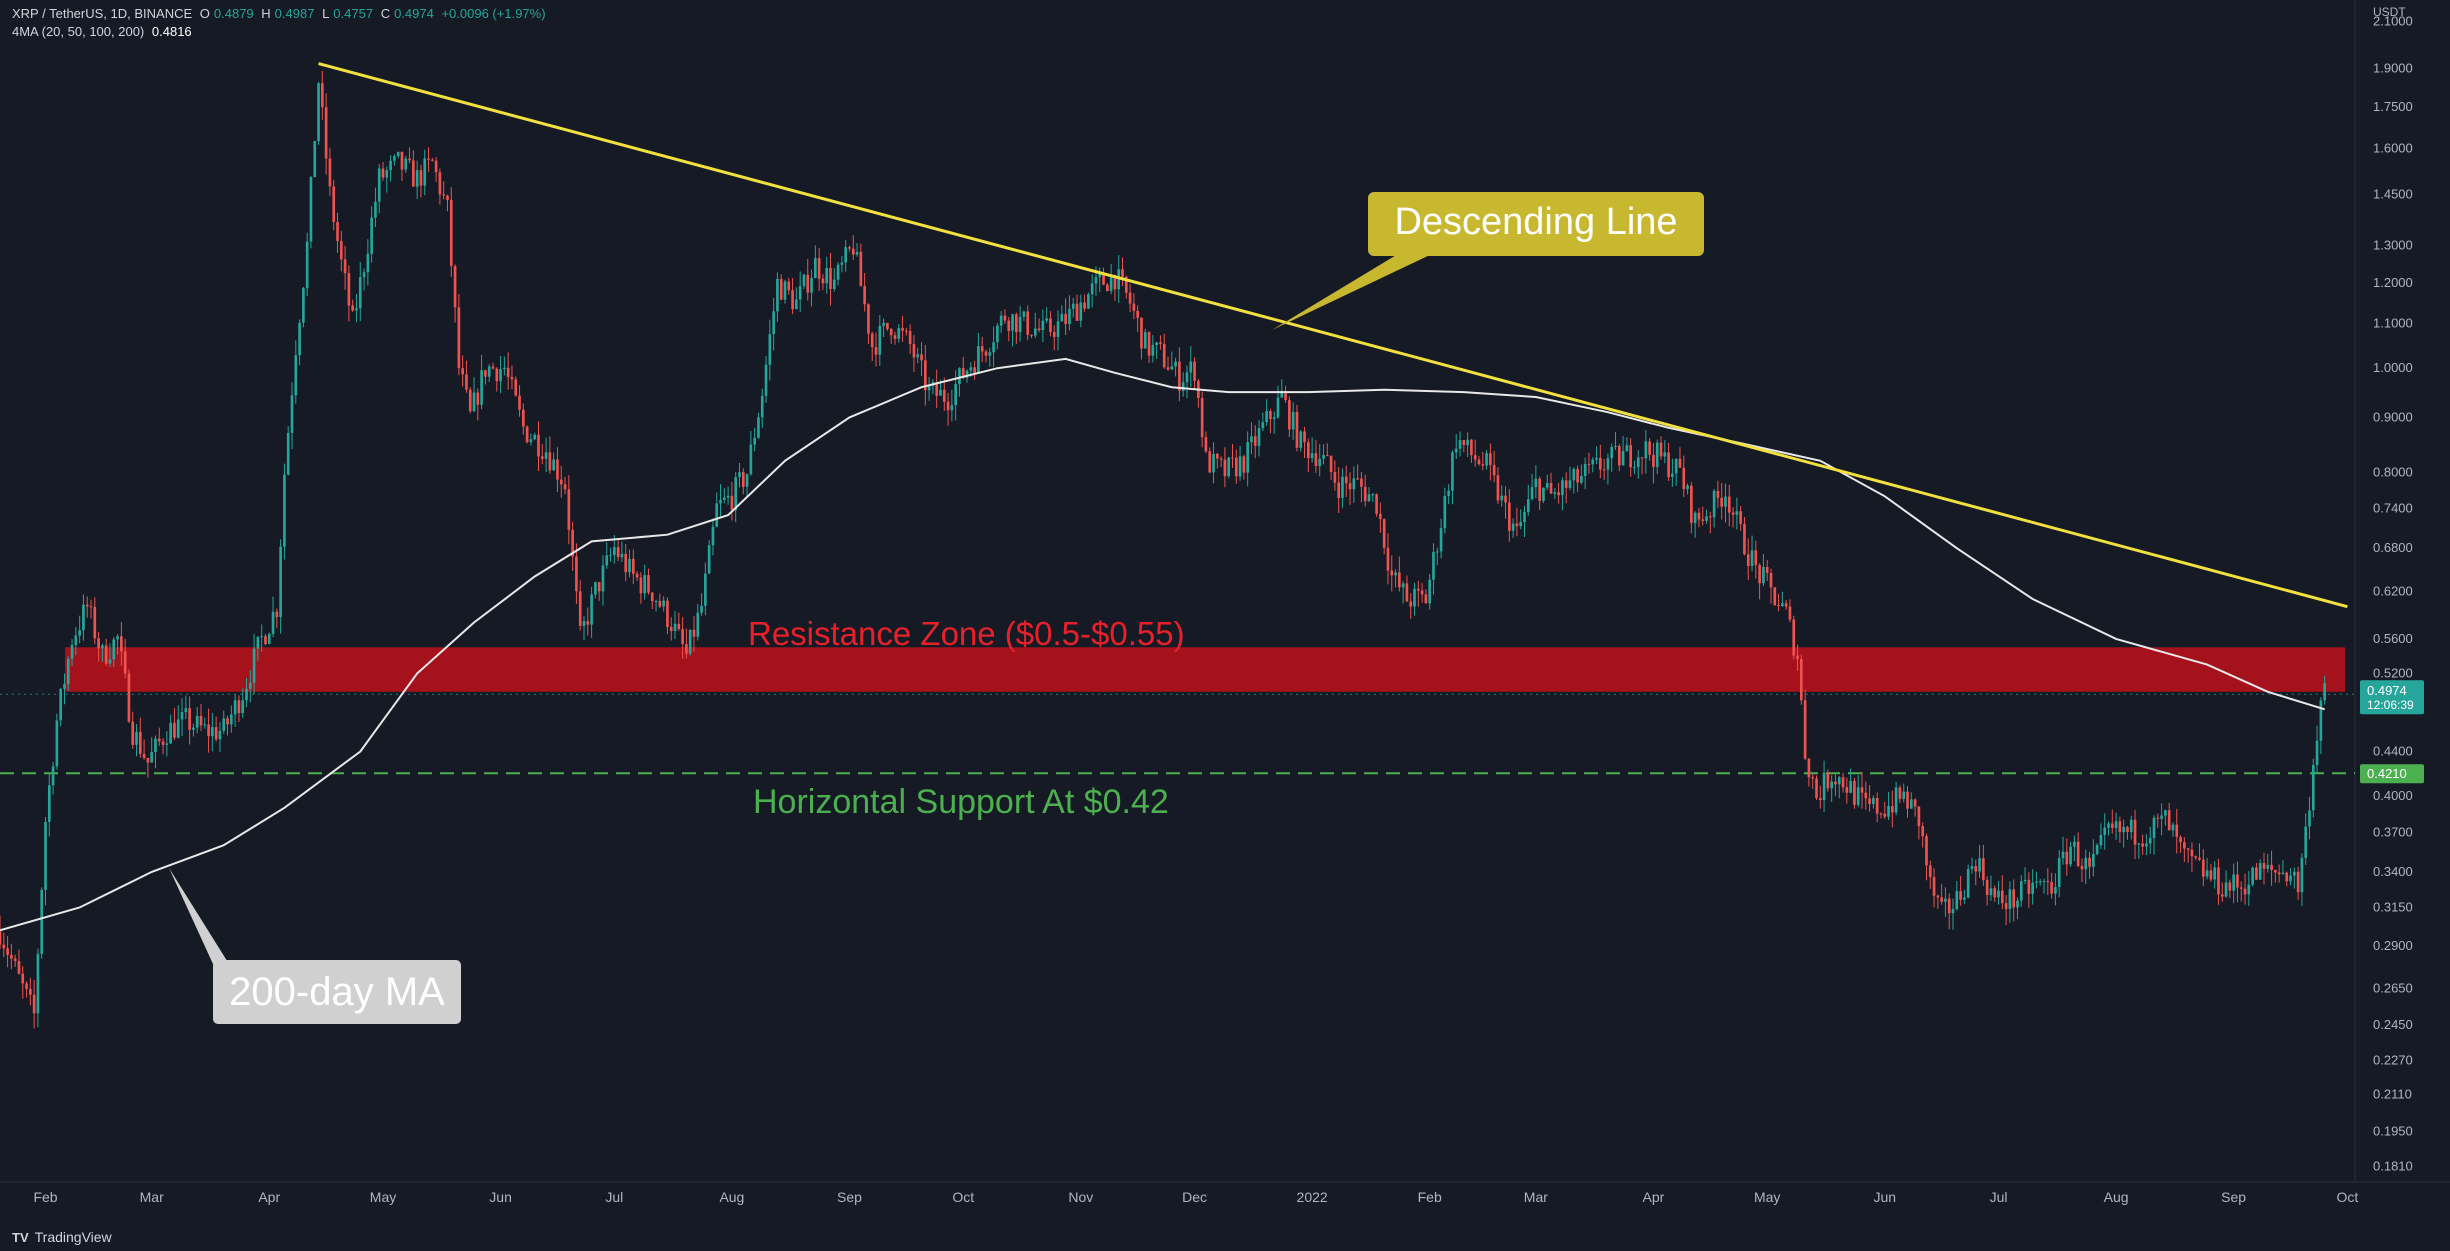 The height and width of the screenshot is (1251, 2450). Describe the element at coordinates (2393, 148) in the screenshot. I see `price-tick-label: 1.6000` at that location.